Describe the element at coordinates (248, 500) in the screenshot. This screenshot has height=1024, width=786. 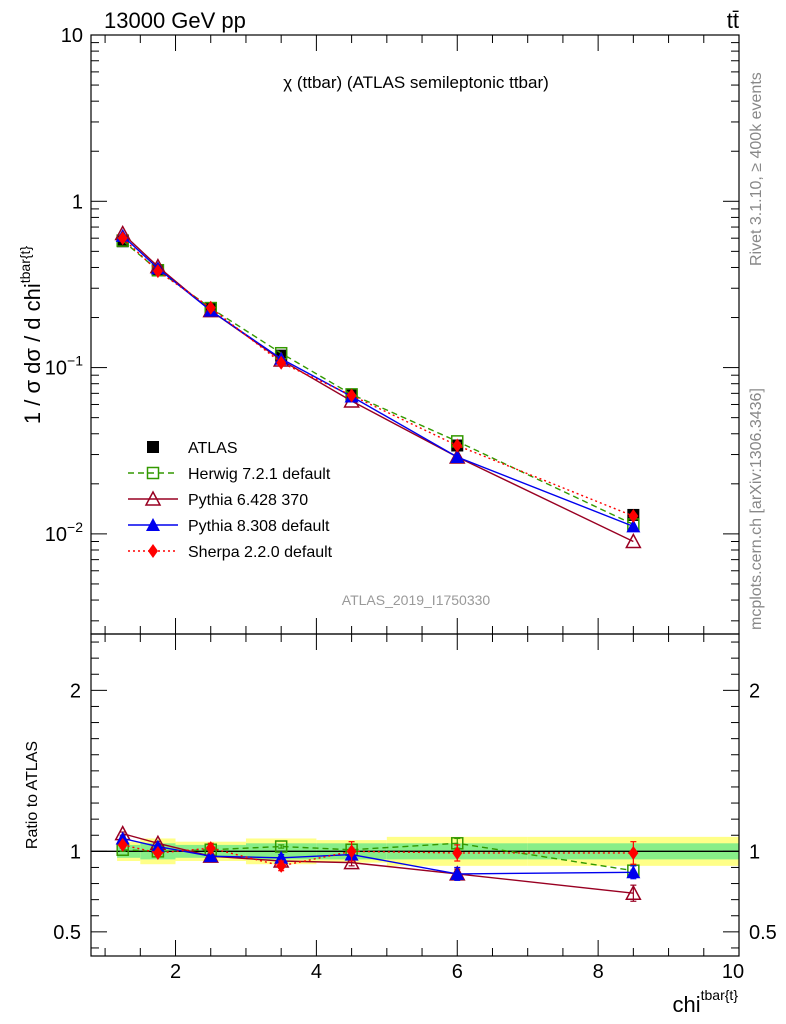
I see `legend-label: Pythia 6.428 370` at that location.